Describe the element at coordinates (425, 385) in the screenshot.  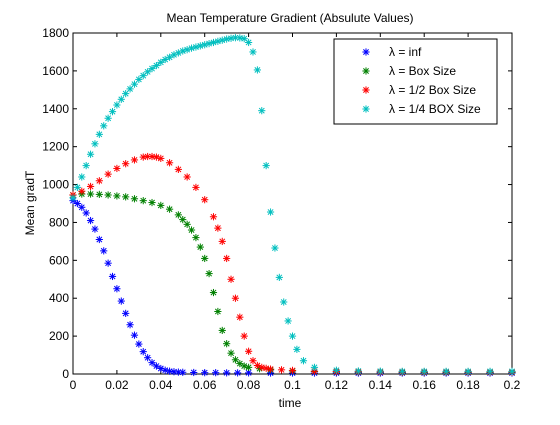
I see `x-tick-label: 0.16` at that location.